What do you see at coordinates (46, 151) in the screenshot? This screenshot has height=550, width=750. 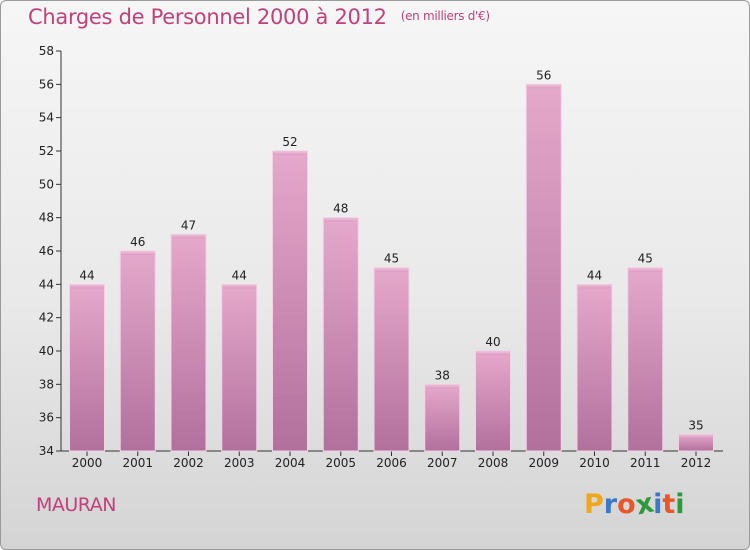 I see `y-tick-label: 52` at bounding box center [46, 151].